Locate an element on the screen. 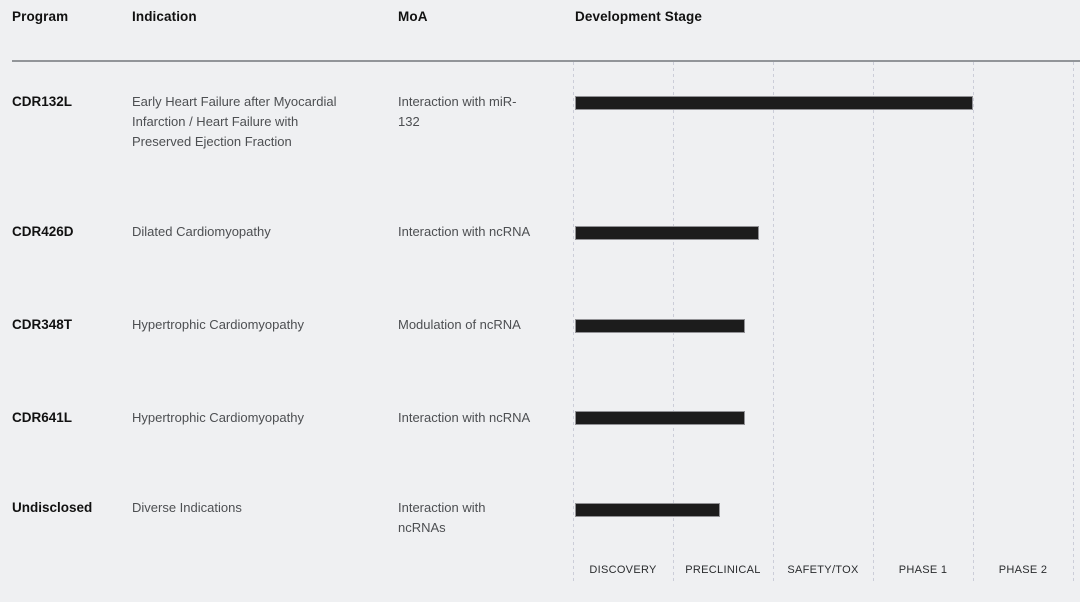  moa-text: Modulation of ncRNA is located at coordinates (459, 324).